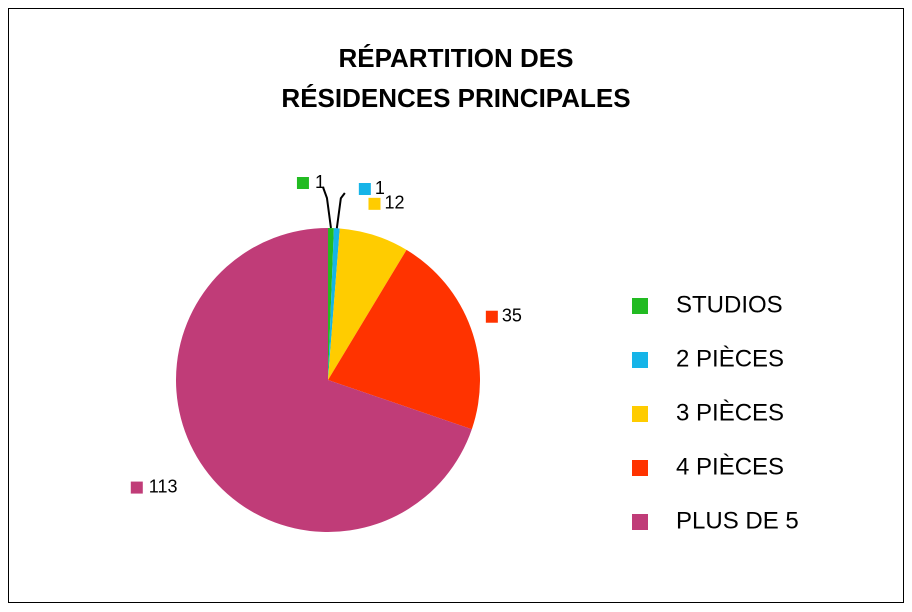 This screenshot has width=912, height=612. Describe the element at coordinates (512, 315) in the screenshot. I see `data-label: 35` at that location.